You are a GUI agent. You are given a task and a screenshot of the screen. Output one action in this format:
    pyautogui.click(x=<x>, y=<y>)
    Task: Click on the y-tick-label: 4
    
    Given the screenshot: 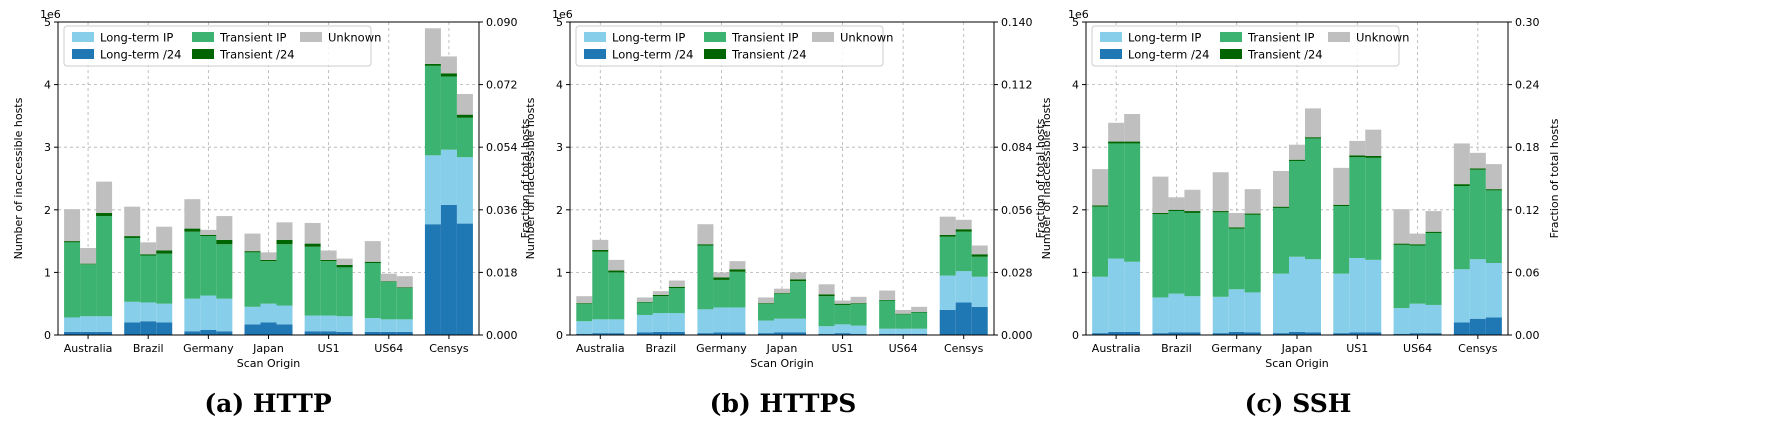 What is the action you would take?
    pyautogui.click(x=559, y=85)
    